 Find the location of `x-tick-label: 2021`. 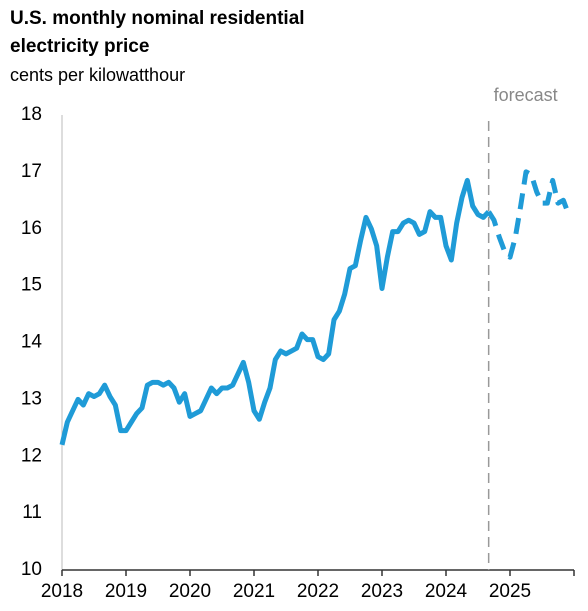

x-tick-label: 2021 is located at coordinates (254, 591).